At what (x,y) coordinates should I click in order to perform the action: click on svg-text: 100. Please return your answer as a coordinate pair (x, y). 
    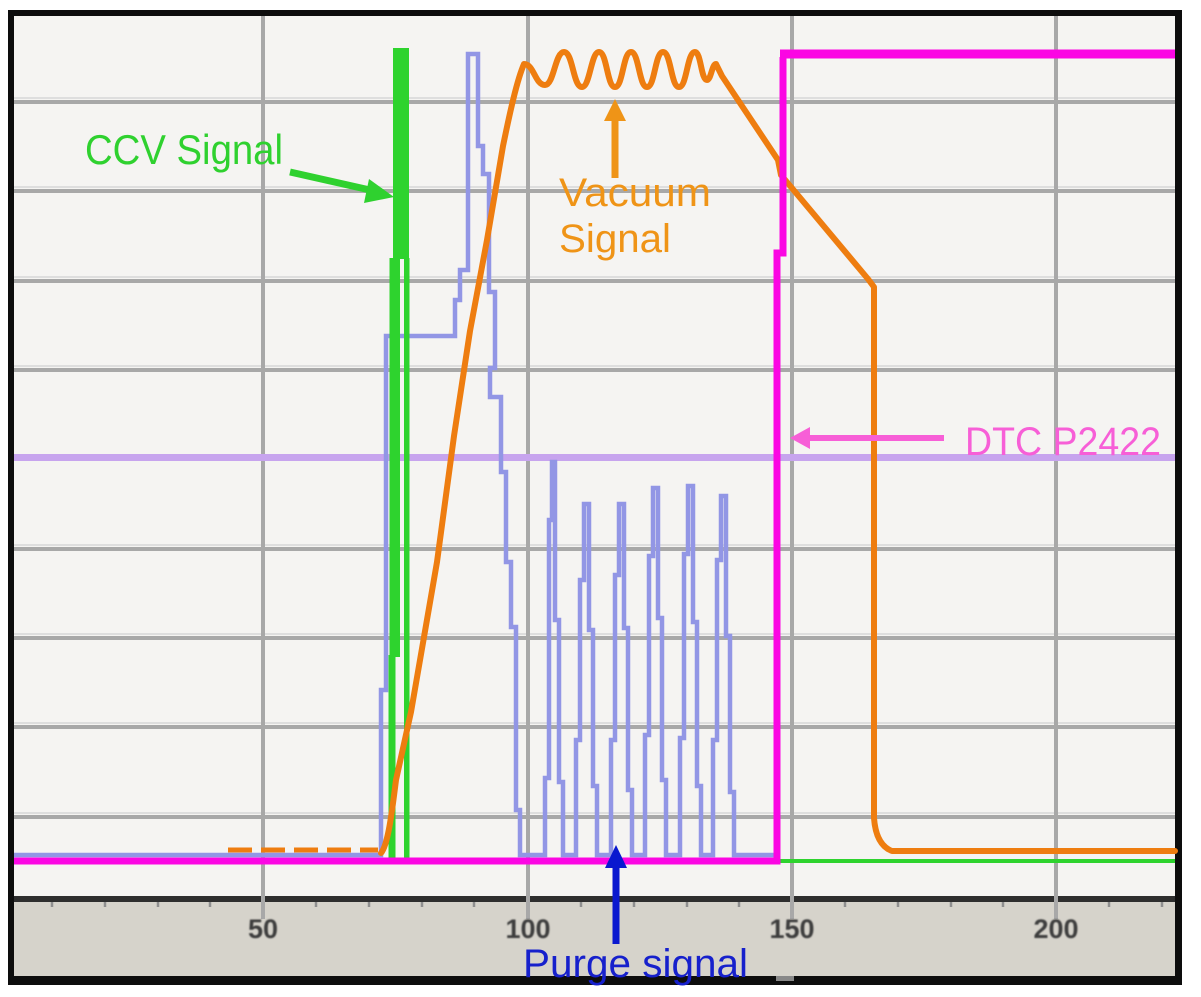
    Looking at the image, I should click on (527, 929).